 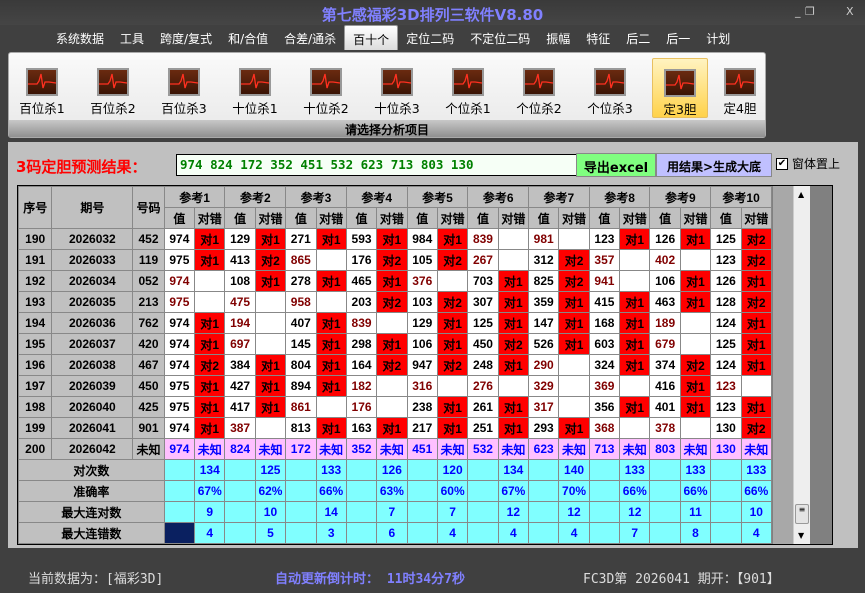 What do you see at coordinates (513, 218) in the screenshot?
I see `flag-header: 对错` at bounding box center [513, 218].